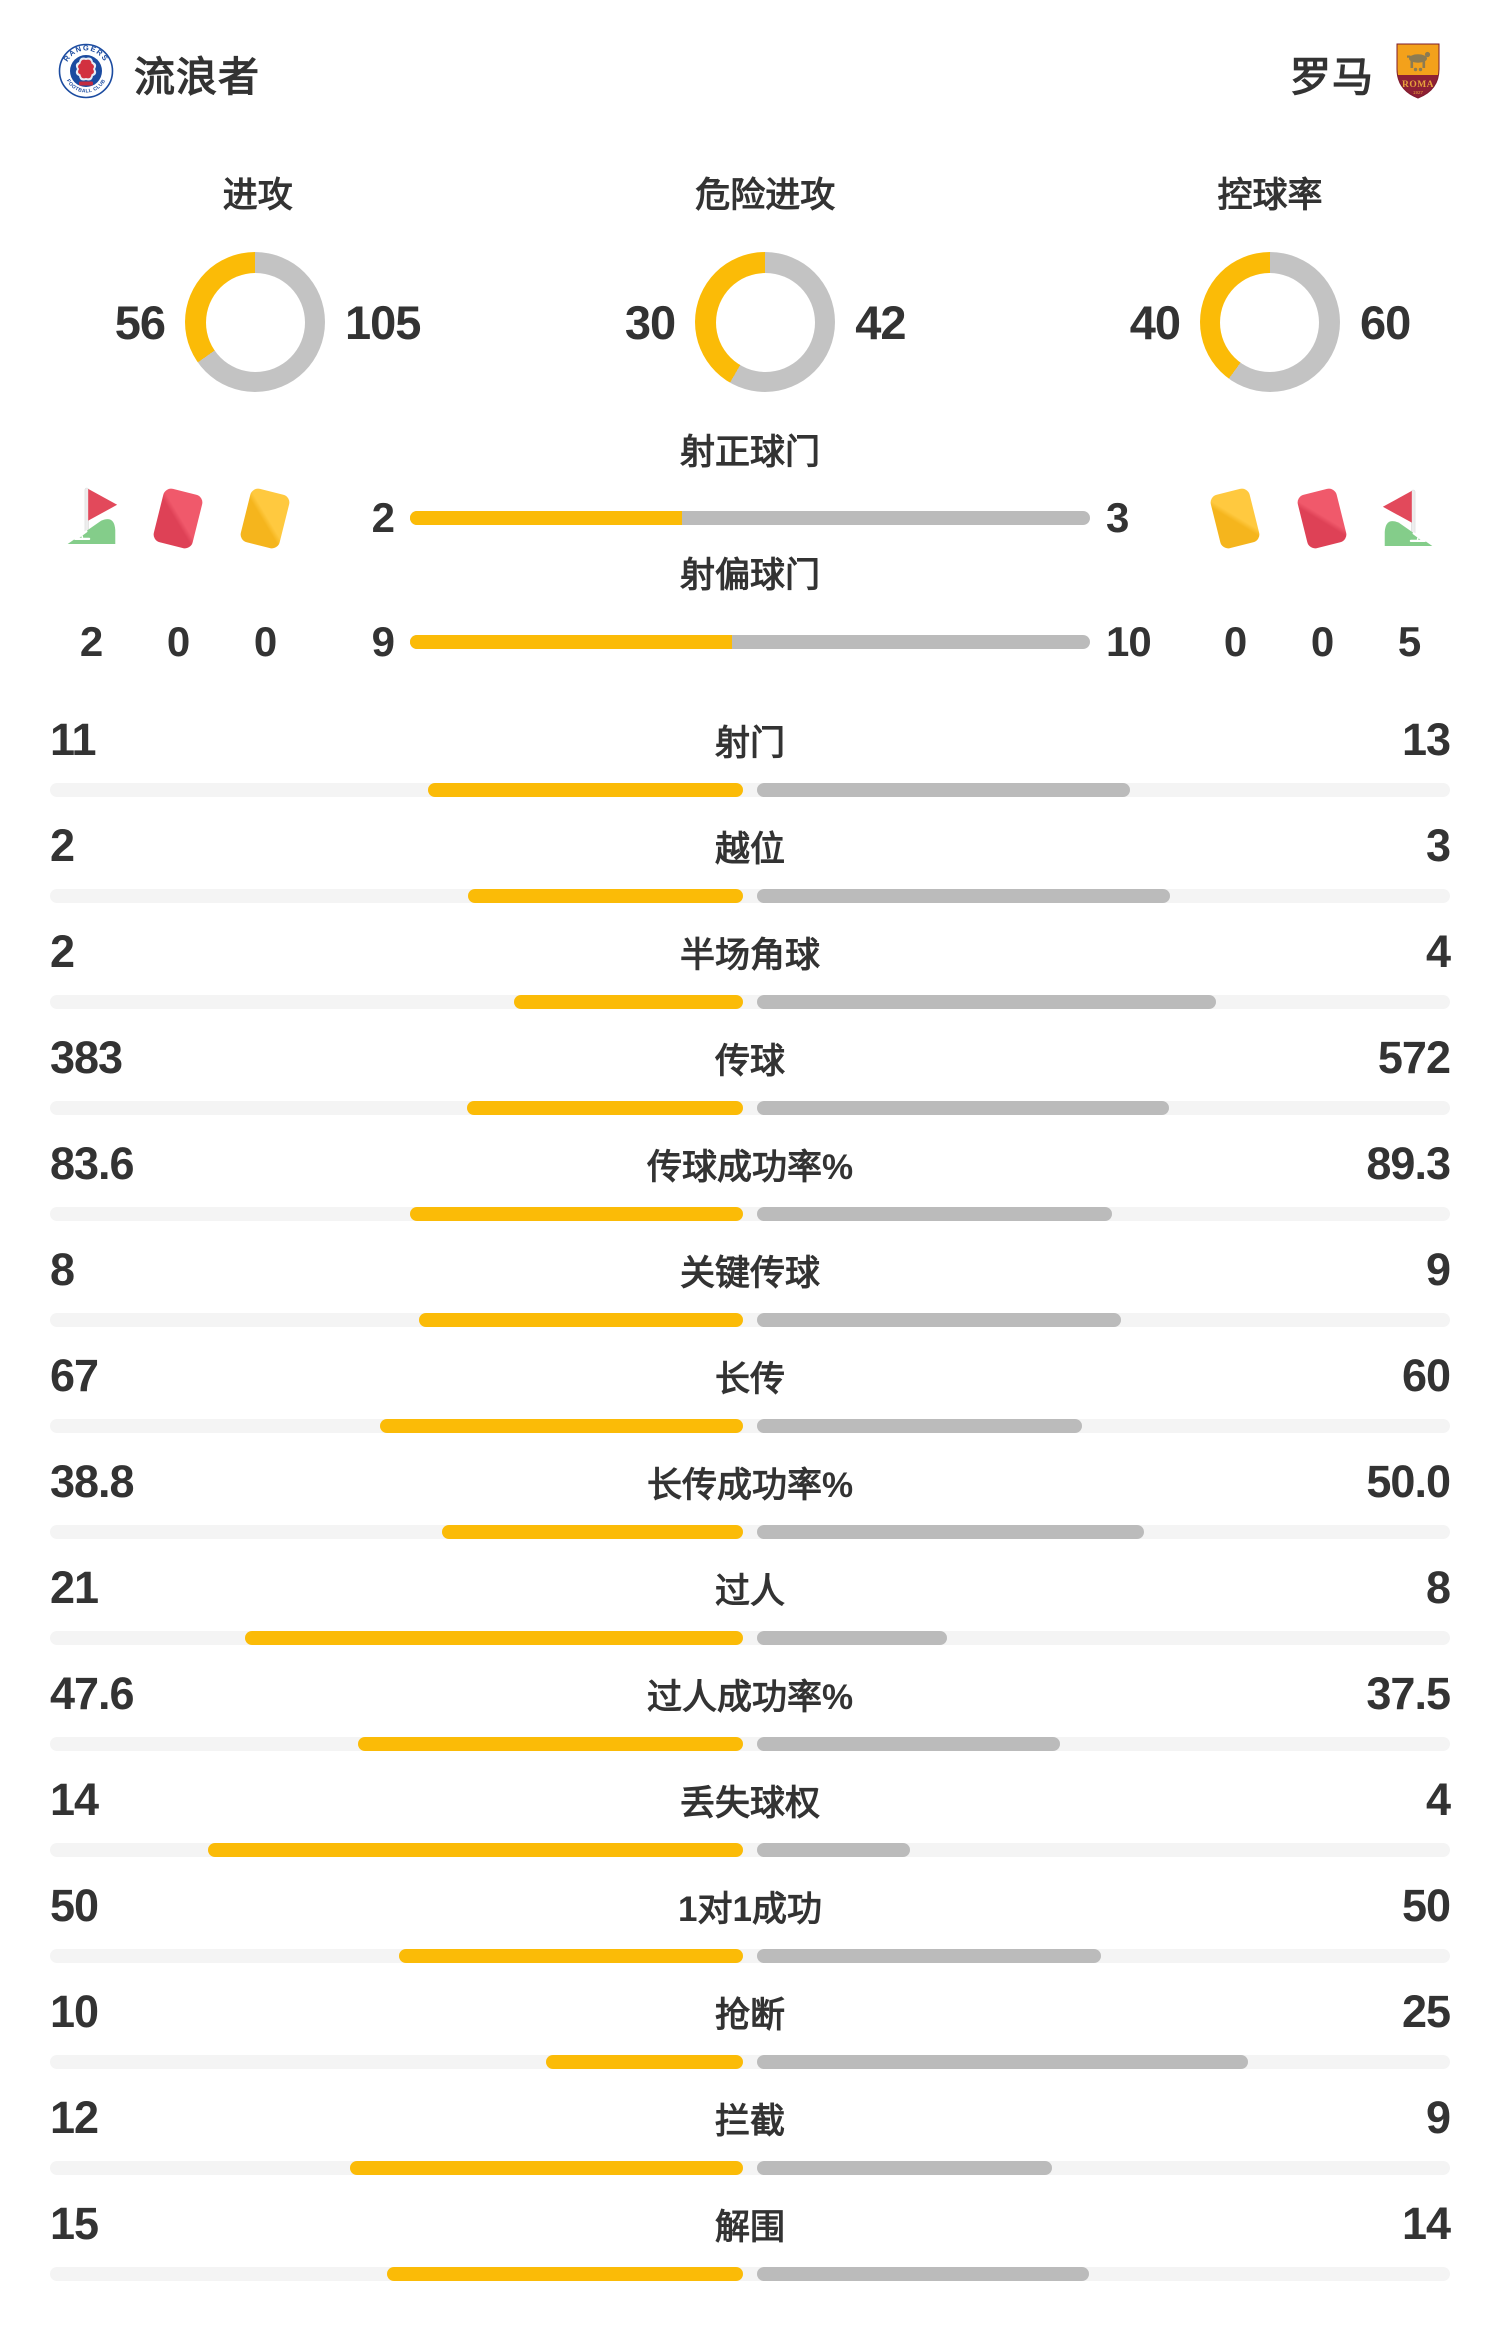 The width and height of the screenshot is (1500, 2350). Describe the element at coordinates (92, 1481) in the screenshot. I see `stat-home-value: 38.8` at that location.